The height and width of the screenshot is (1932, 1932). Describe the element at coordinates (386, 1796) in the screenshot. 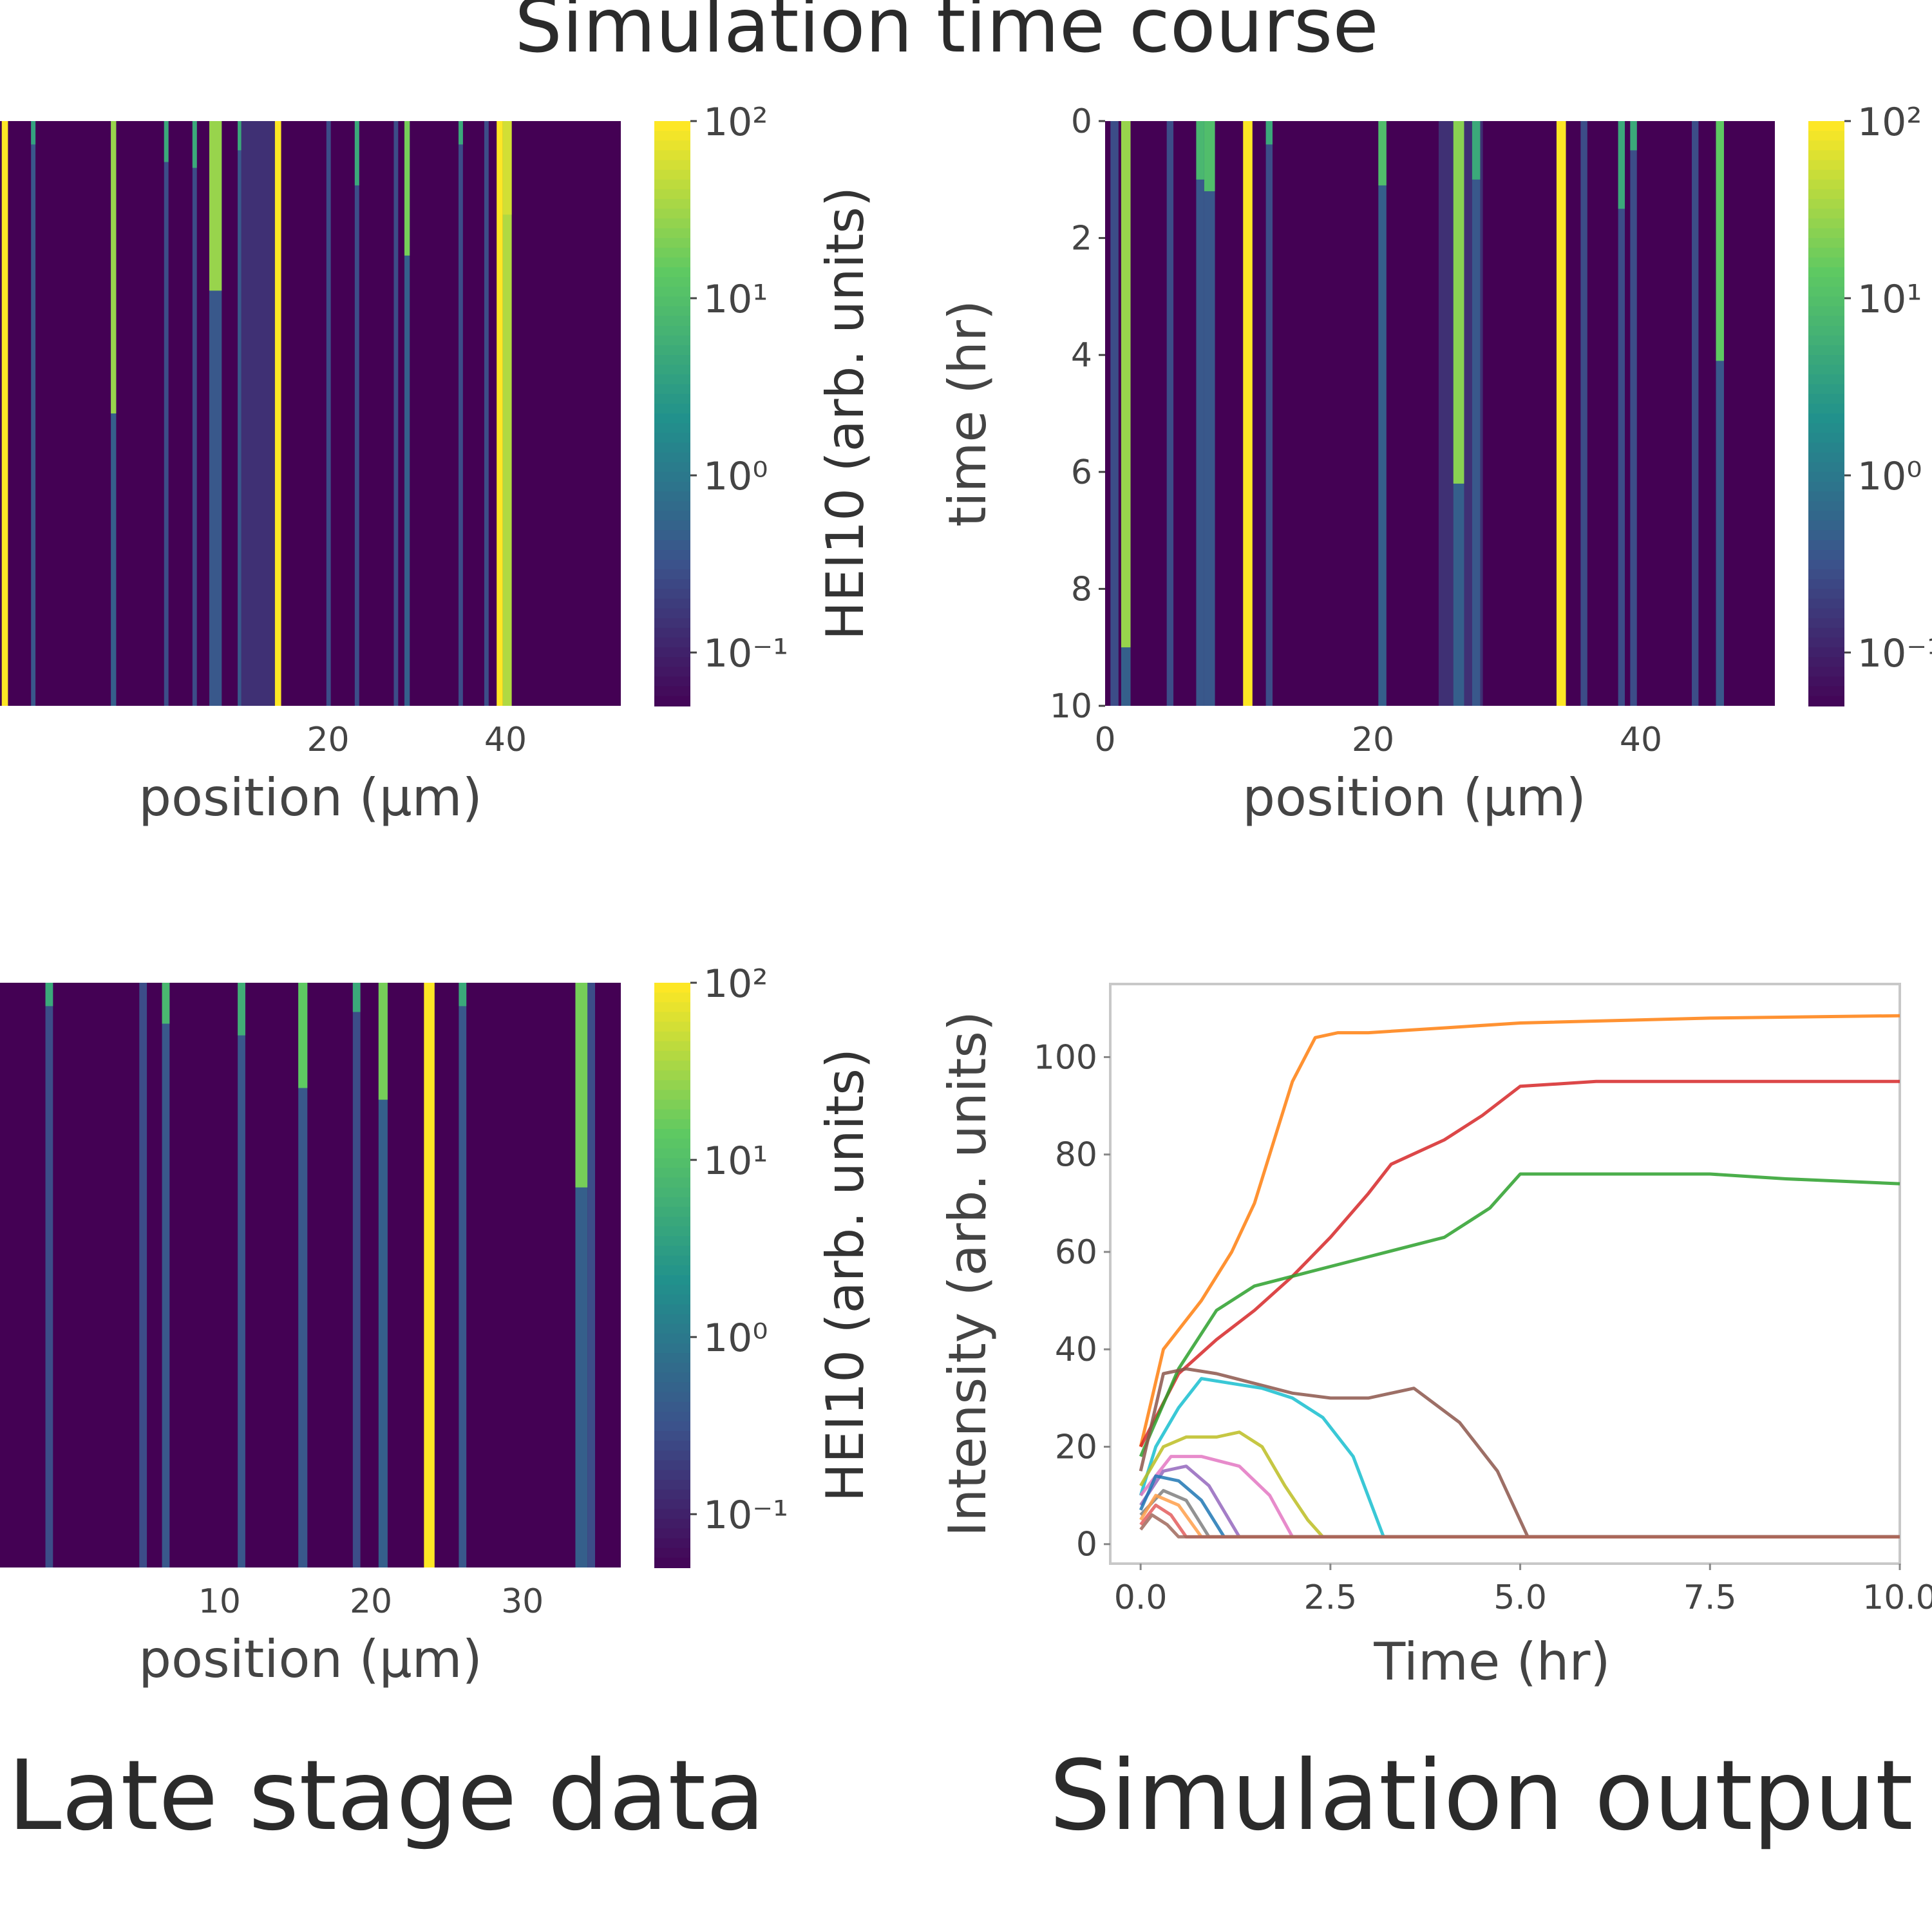

I see `caption-late-stage-data: Late stage data` at that location.